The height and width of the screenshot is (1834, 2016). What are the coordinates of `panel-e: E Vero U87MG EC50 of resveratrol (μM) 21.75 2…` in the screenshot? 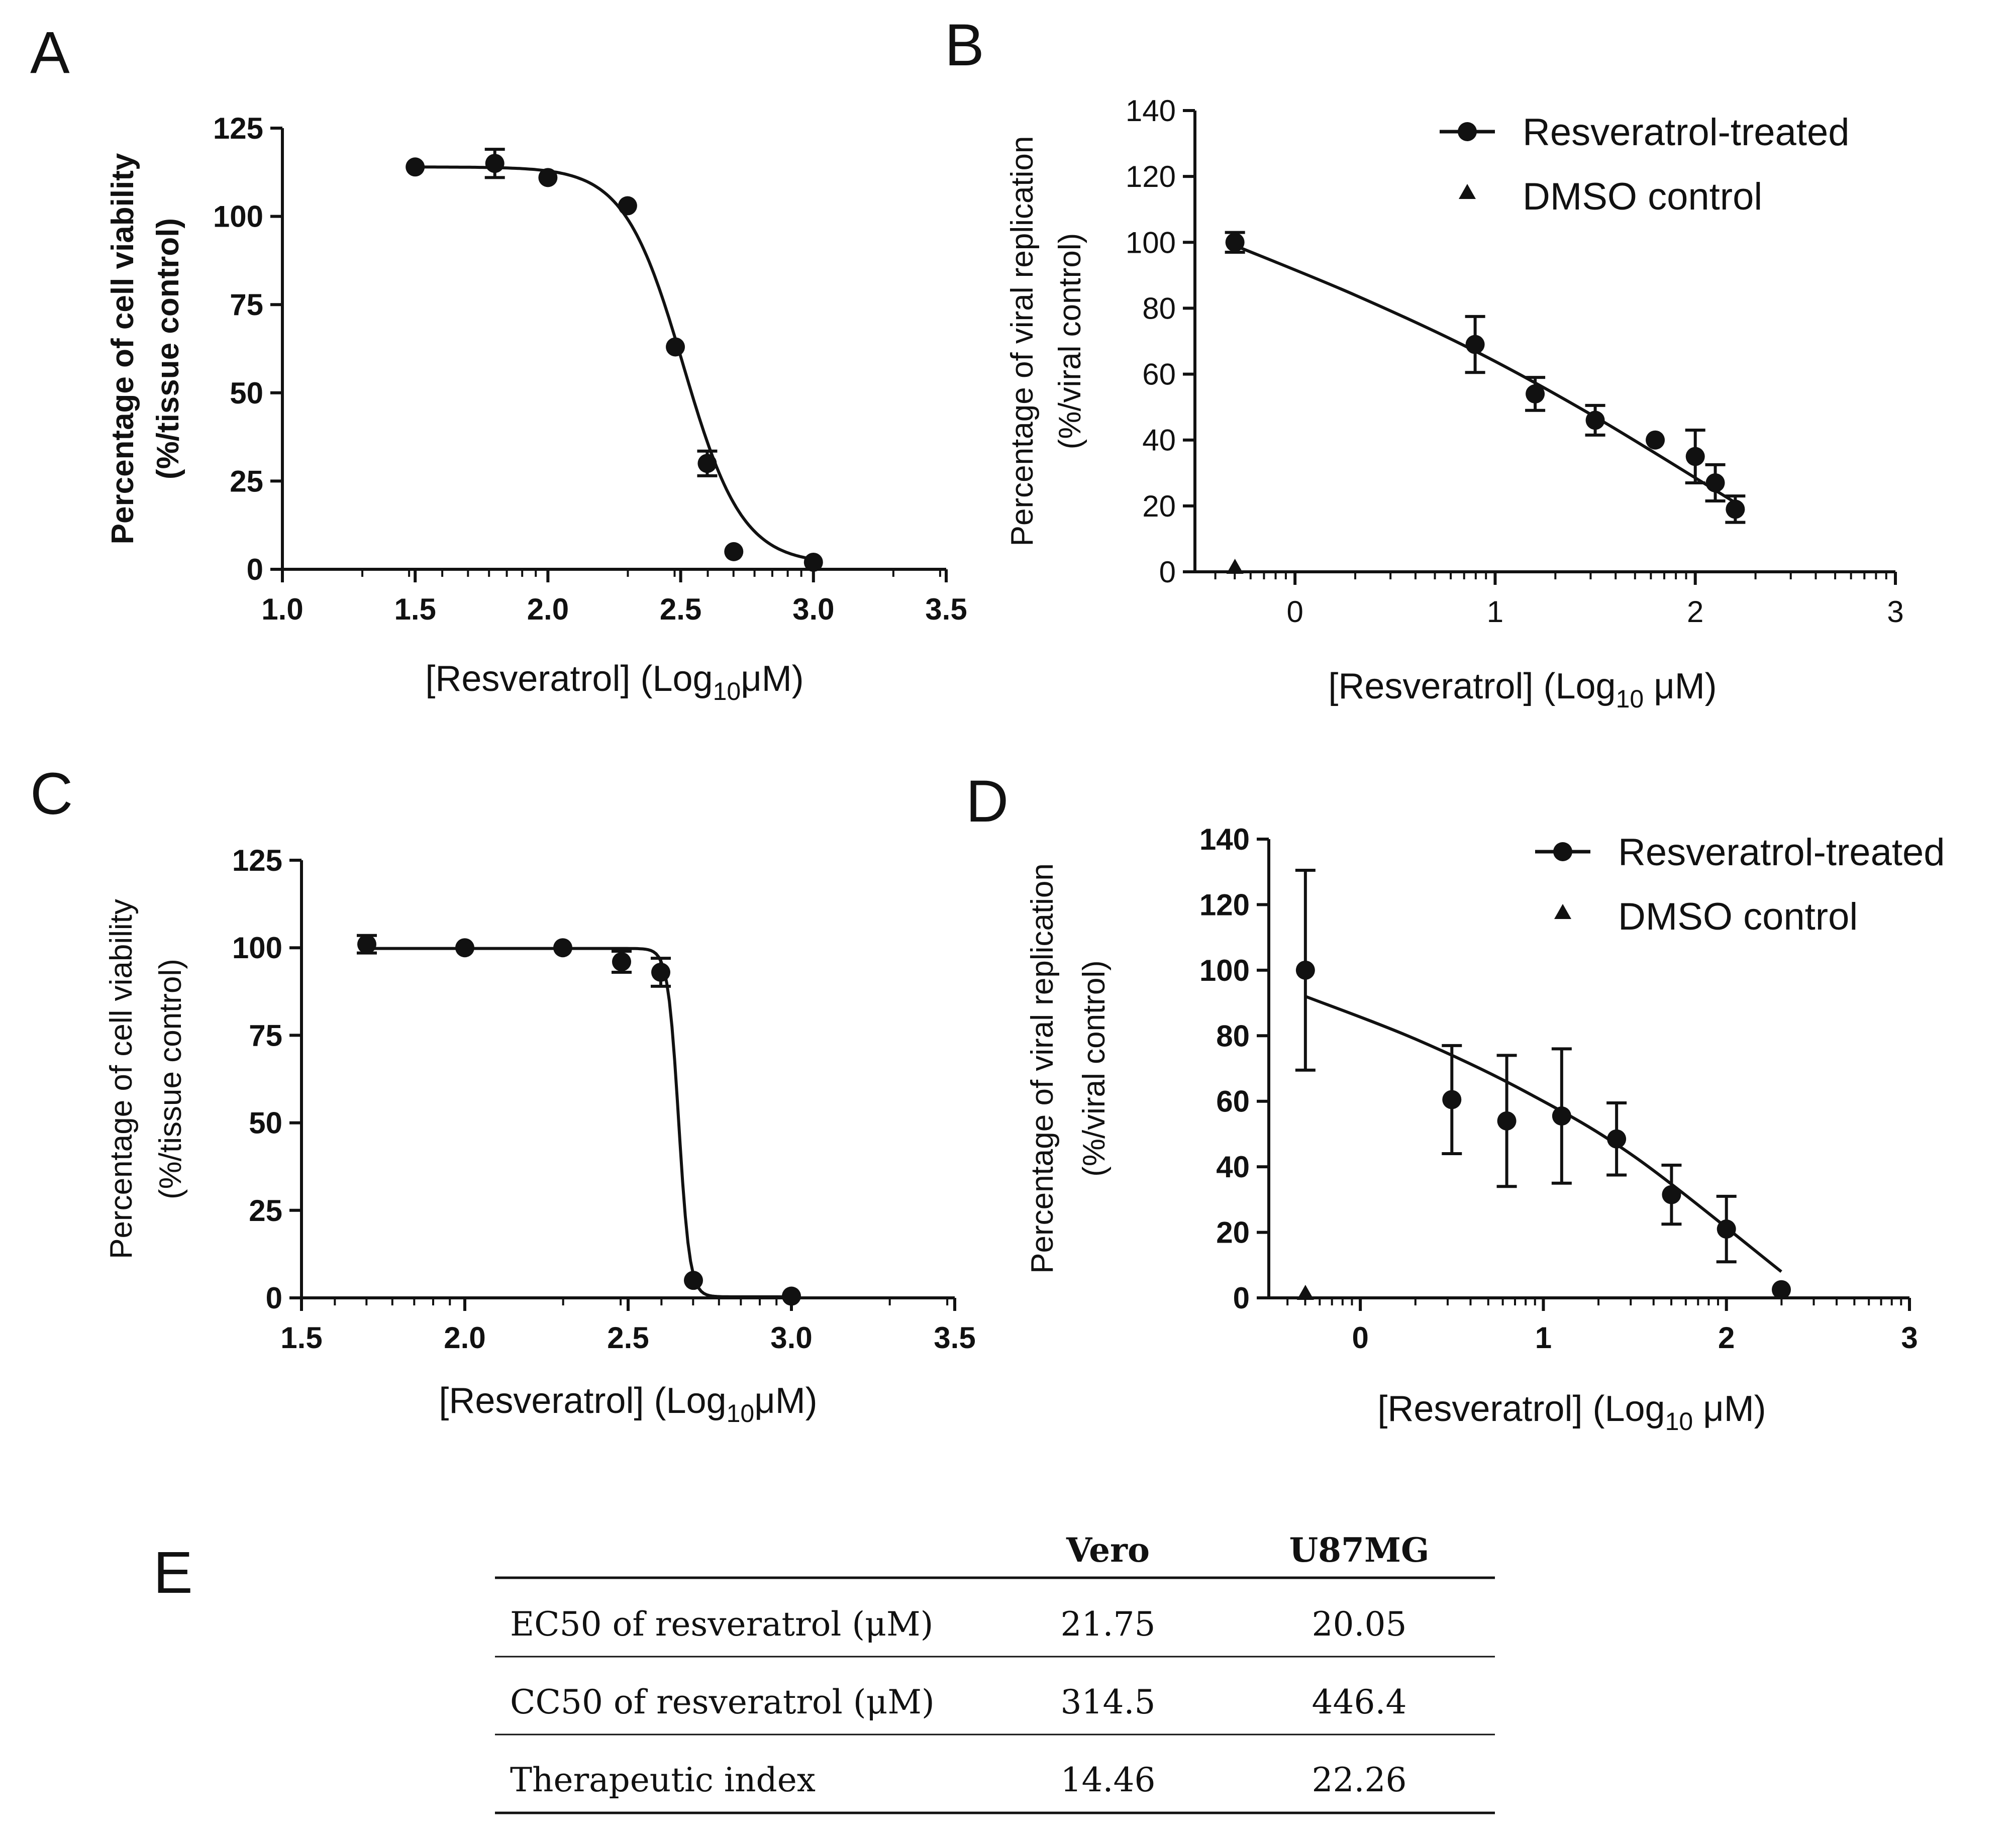 It's located at (824, 1672).